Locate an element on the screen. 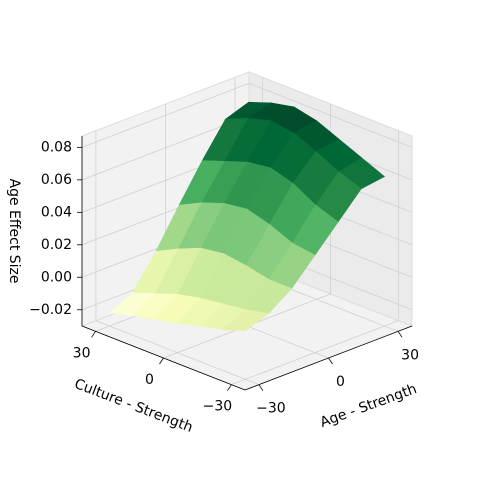 This screenshot has width=485, height=485. surface-patch is located at coordinates (245, 320).